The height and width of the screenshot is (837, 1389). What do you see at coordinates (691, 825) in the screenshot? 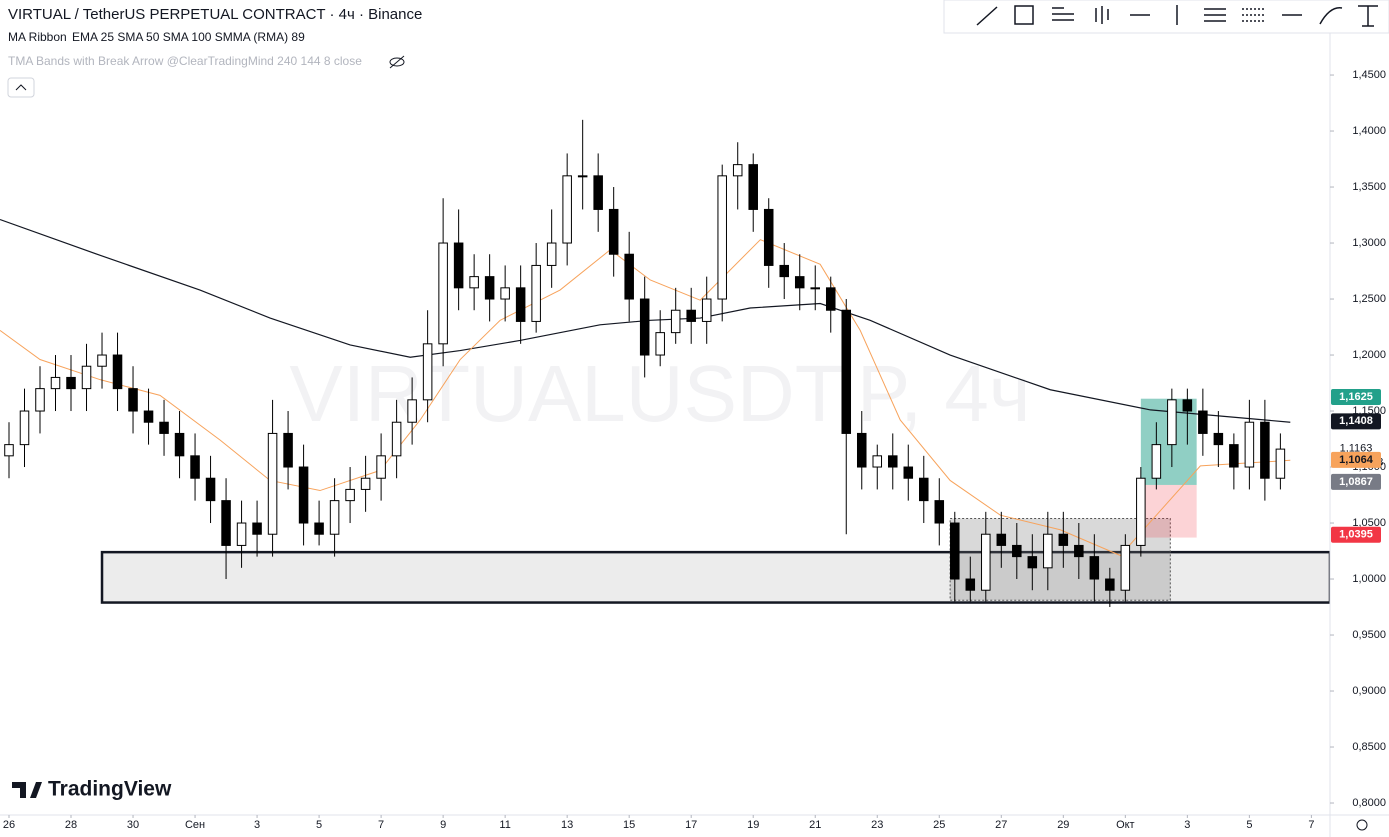
I see `x-tick-label: 17` at bounding box center [691, 825].